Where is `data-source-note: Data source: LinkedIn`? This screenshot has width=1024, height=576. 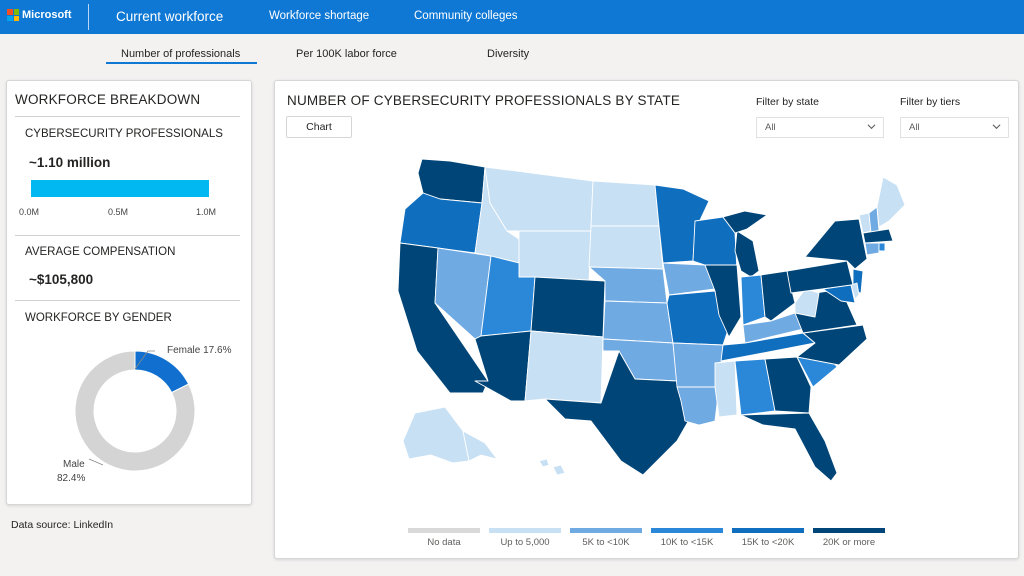 data-source-note: Data source: LinkedIn is located at coordinates (62, 525).